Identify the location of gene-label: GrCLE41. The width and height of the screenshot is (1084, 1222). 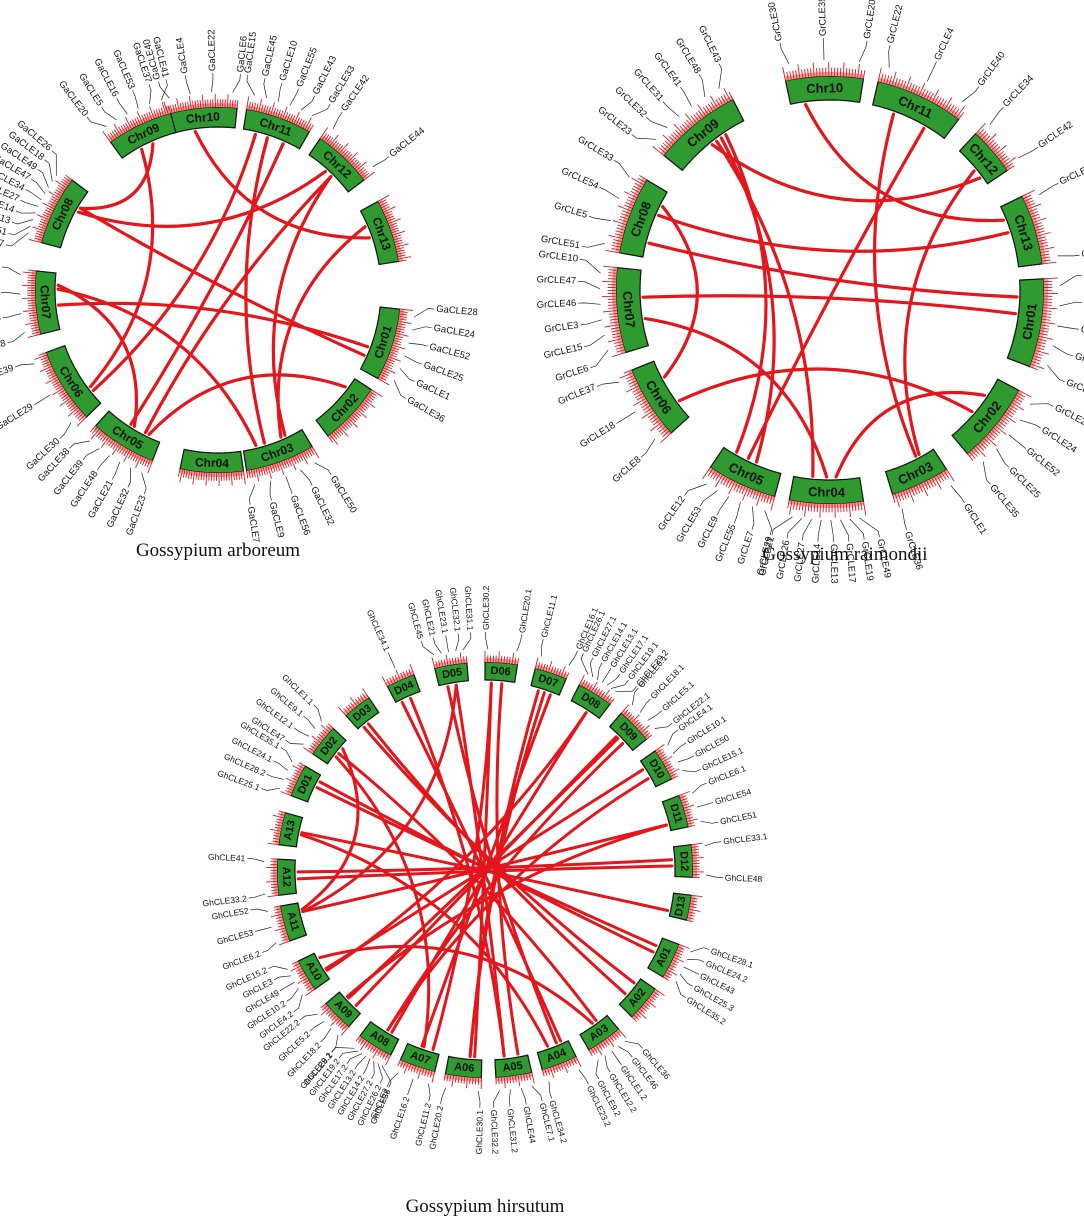
(667, 69).